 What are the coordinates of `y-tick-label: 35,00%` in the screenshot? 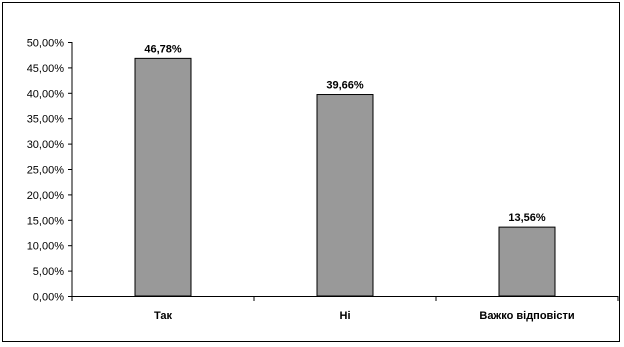 It's located at (46, 120).